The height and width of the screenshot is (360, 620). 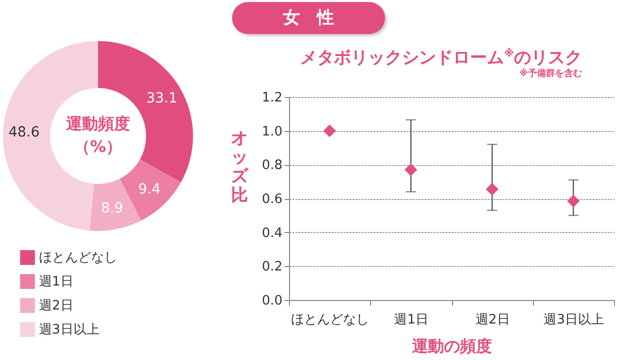 I want to click on data-label: 8.9, so click(x=112, y=208).